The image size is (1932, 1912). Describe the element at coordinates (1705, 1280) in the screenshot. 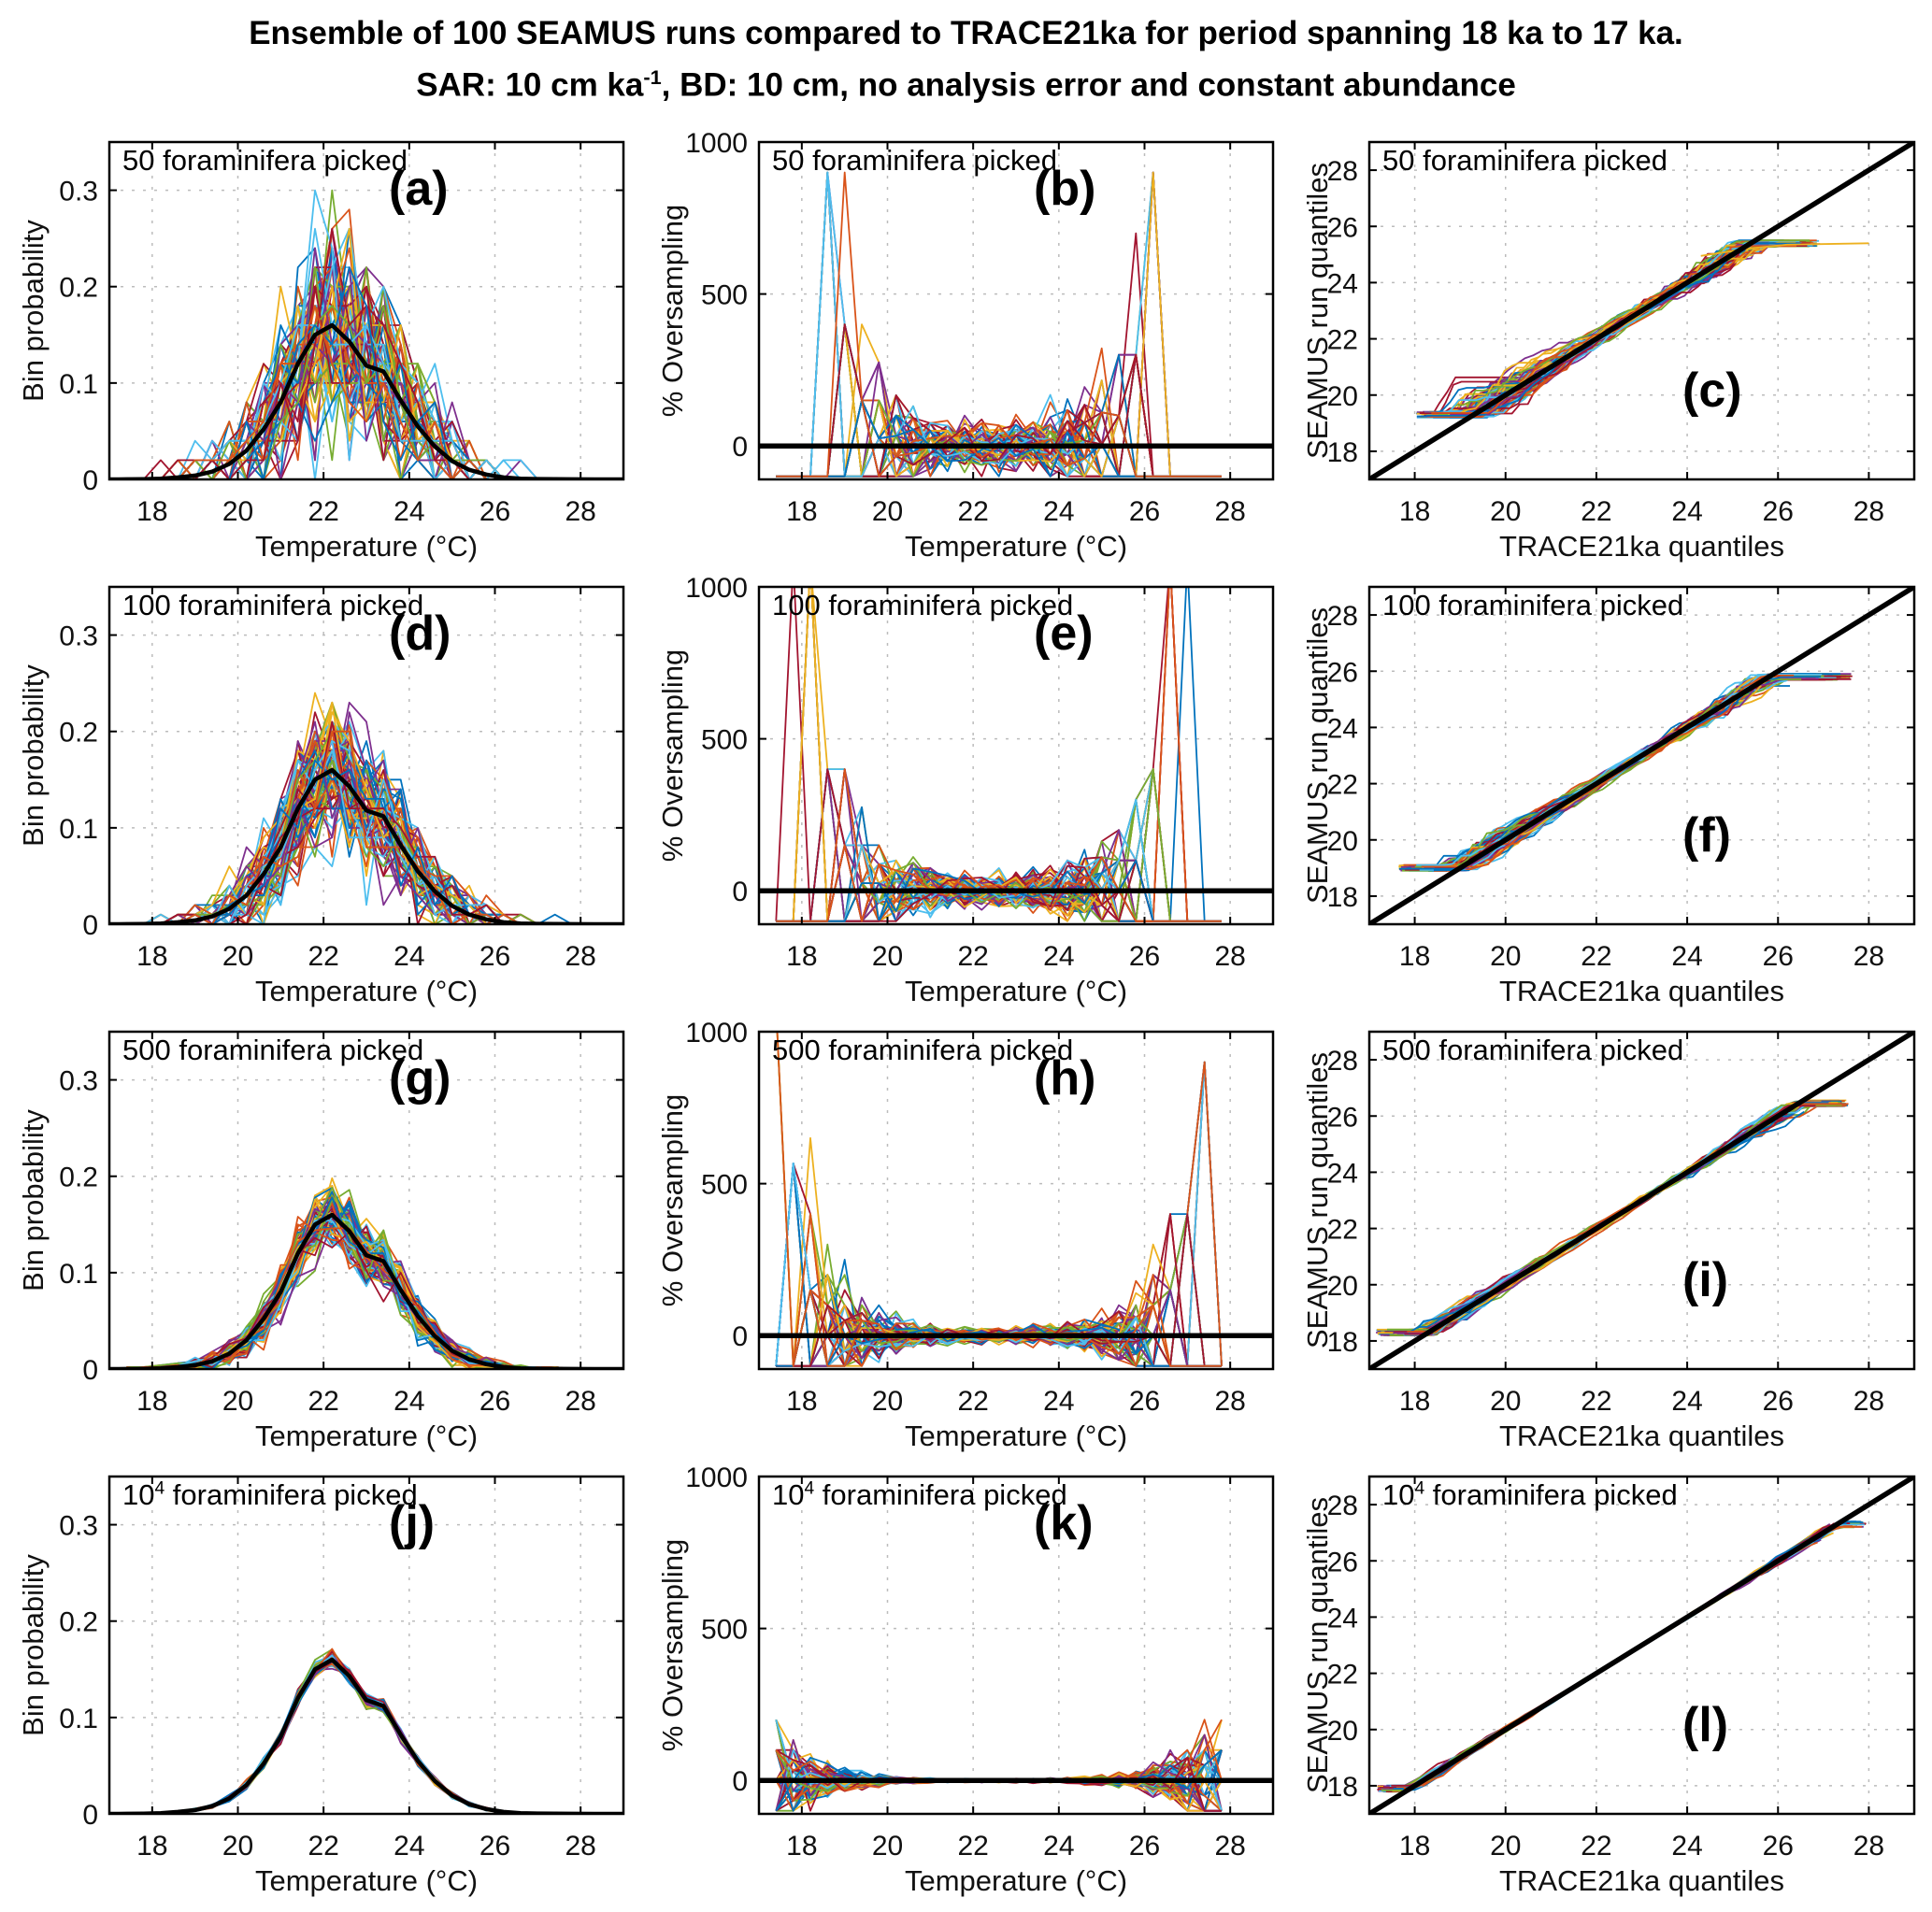

I see `panel-letter-i: (i)` at that location.